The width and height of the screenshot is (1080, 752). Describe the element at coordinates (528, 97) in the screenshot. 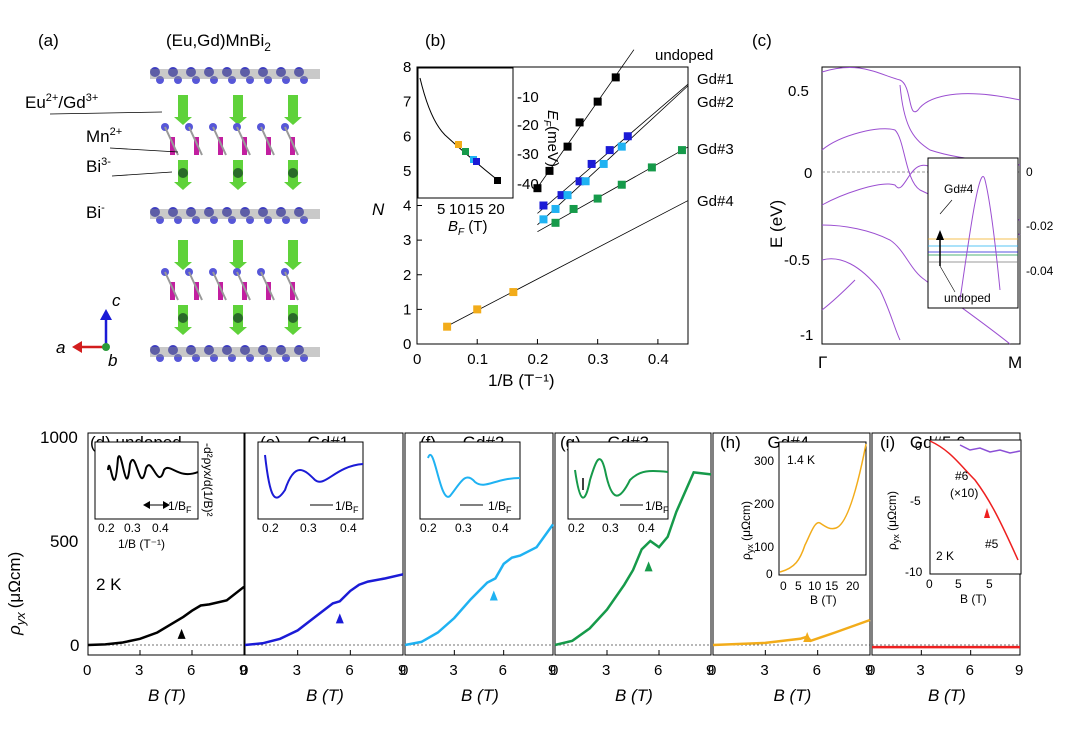

I see `svg-text: -10` at that location.